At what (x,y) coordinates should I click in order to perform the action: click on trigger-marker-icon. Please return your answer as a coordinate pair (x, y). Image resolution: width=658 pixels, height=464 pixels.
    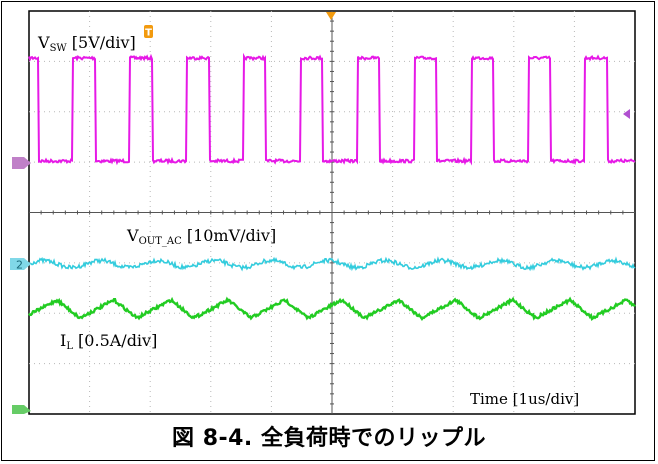
    Looking at the image, I should click on (331, 16).